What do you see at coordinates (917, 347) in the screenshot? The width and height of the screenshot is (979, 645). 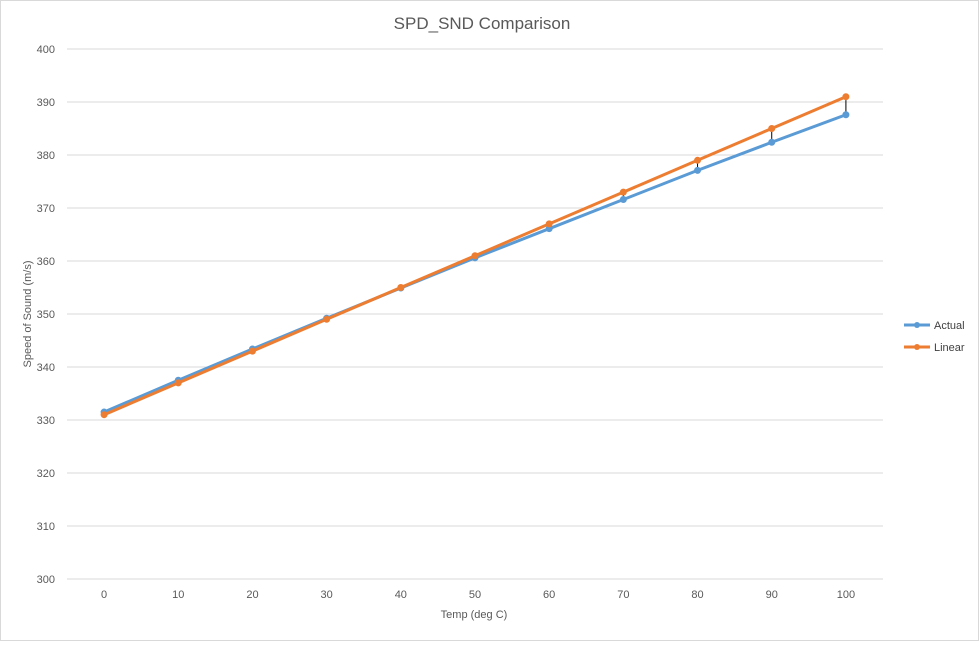 I see `legend-marker-linear` at bounding box center [917, 347].